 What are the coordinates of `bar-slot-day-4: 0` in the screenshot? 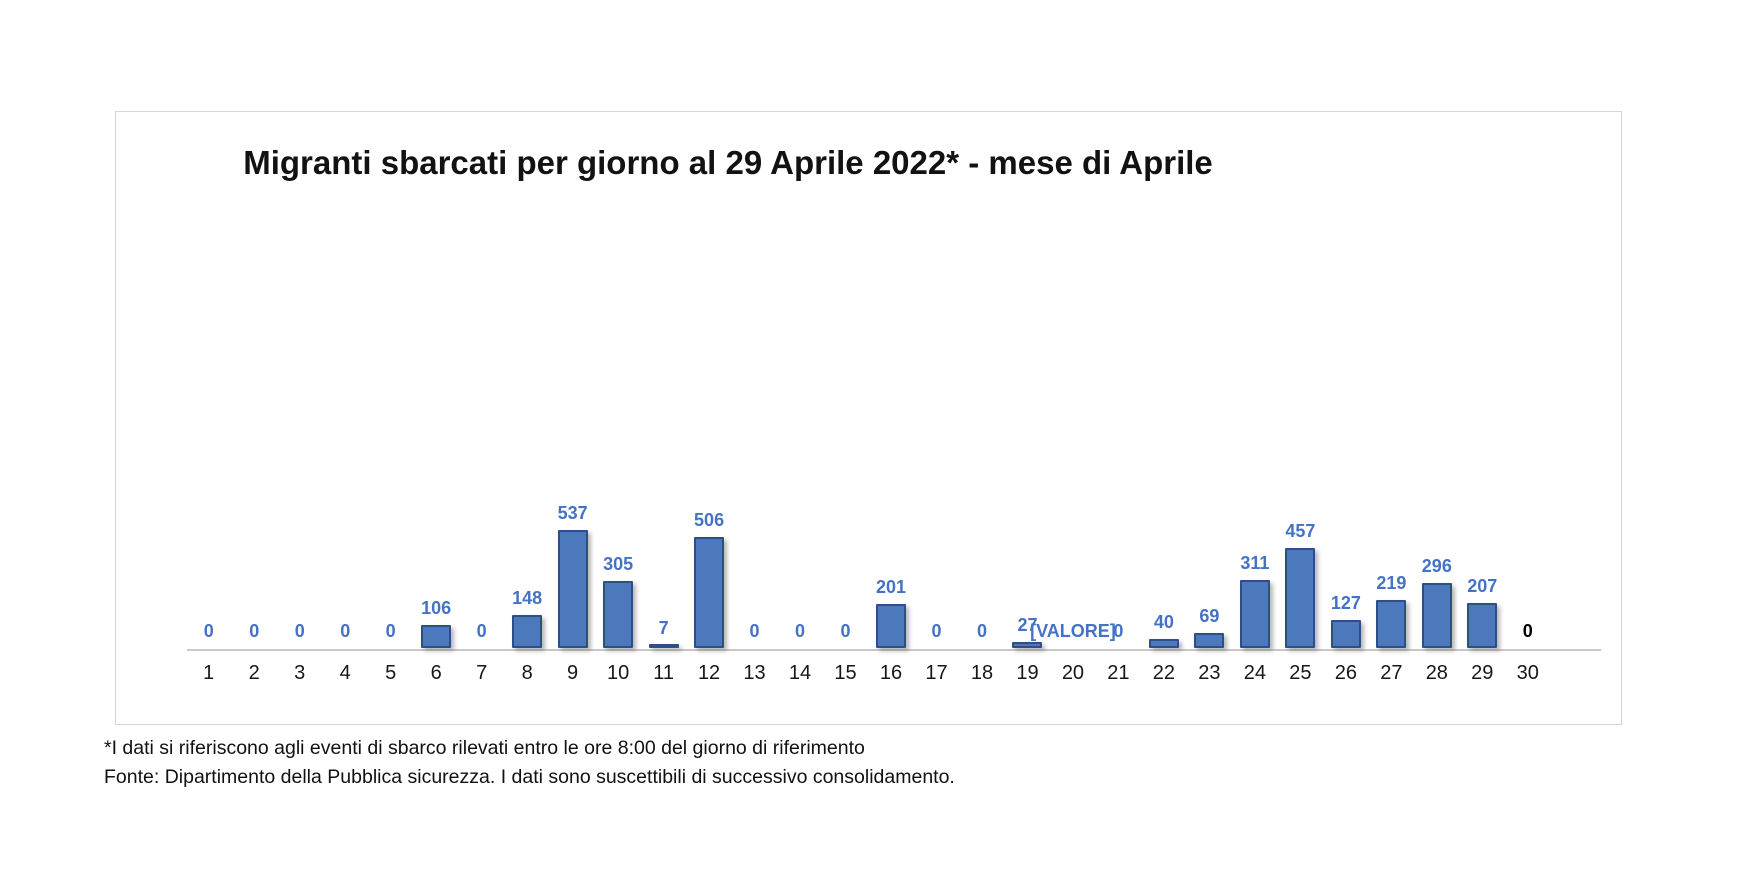 It's located at (344, 558).